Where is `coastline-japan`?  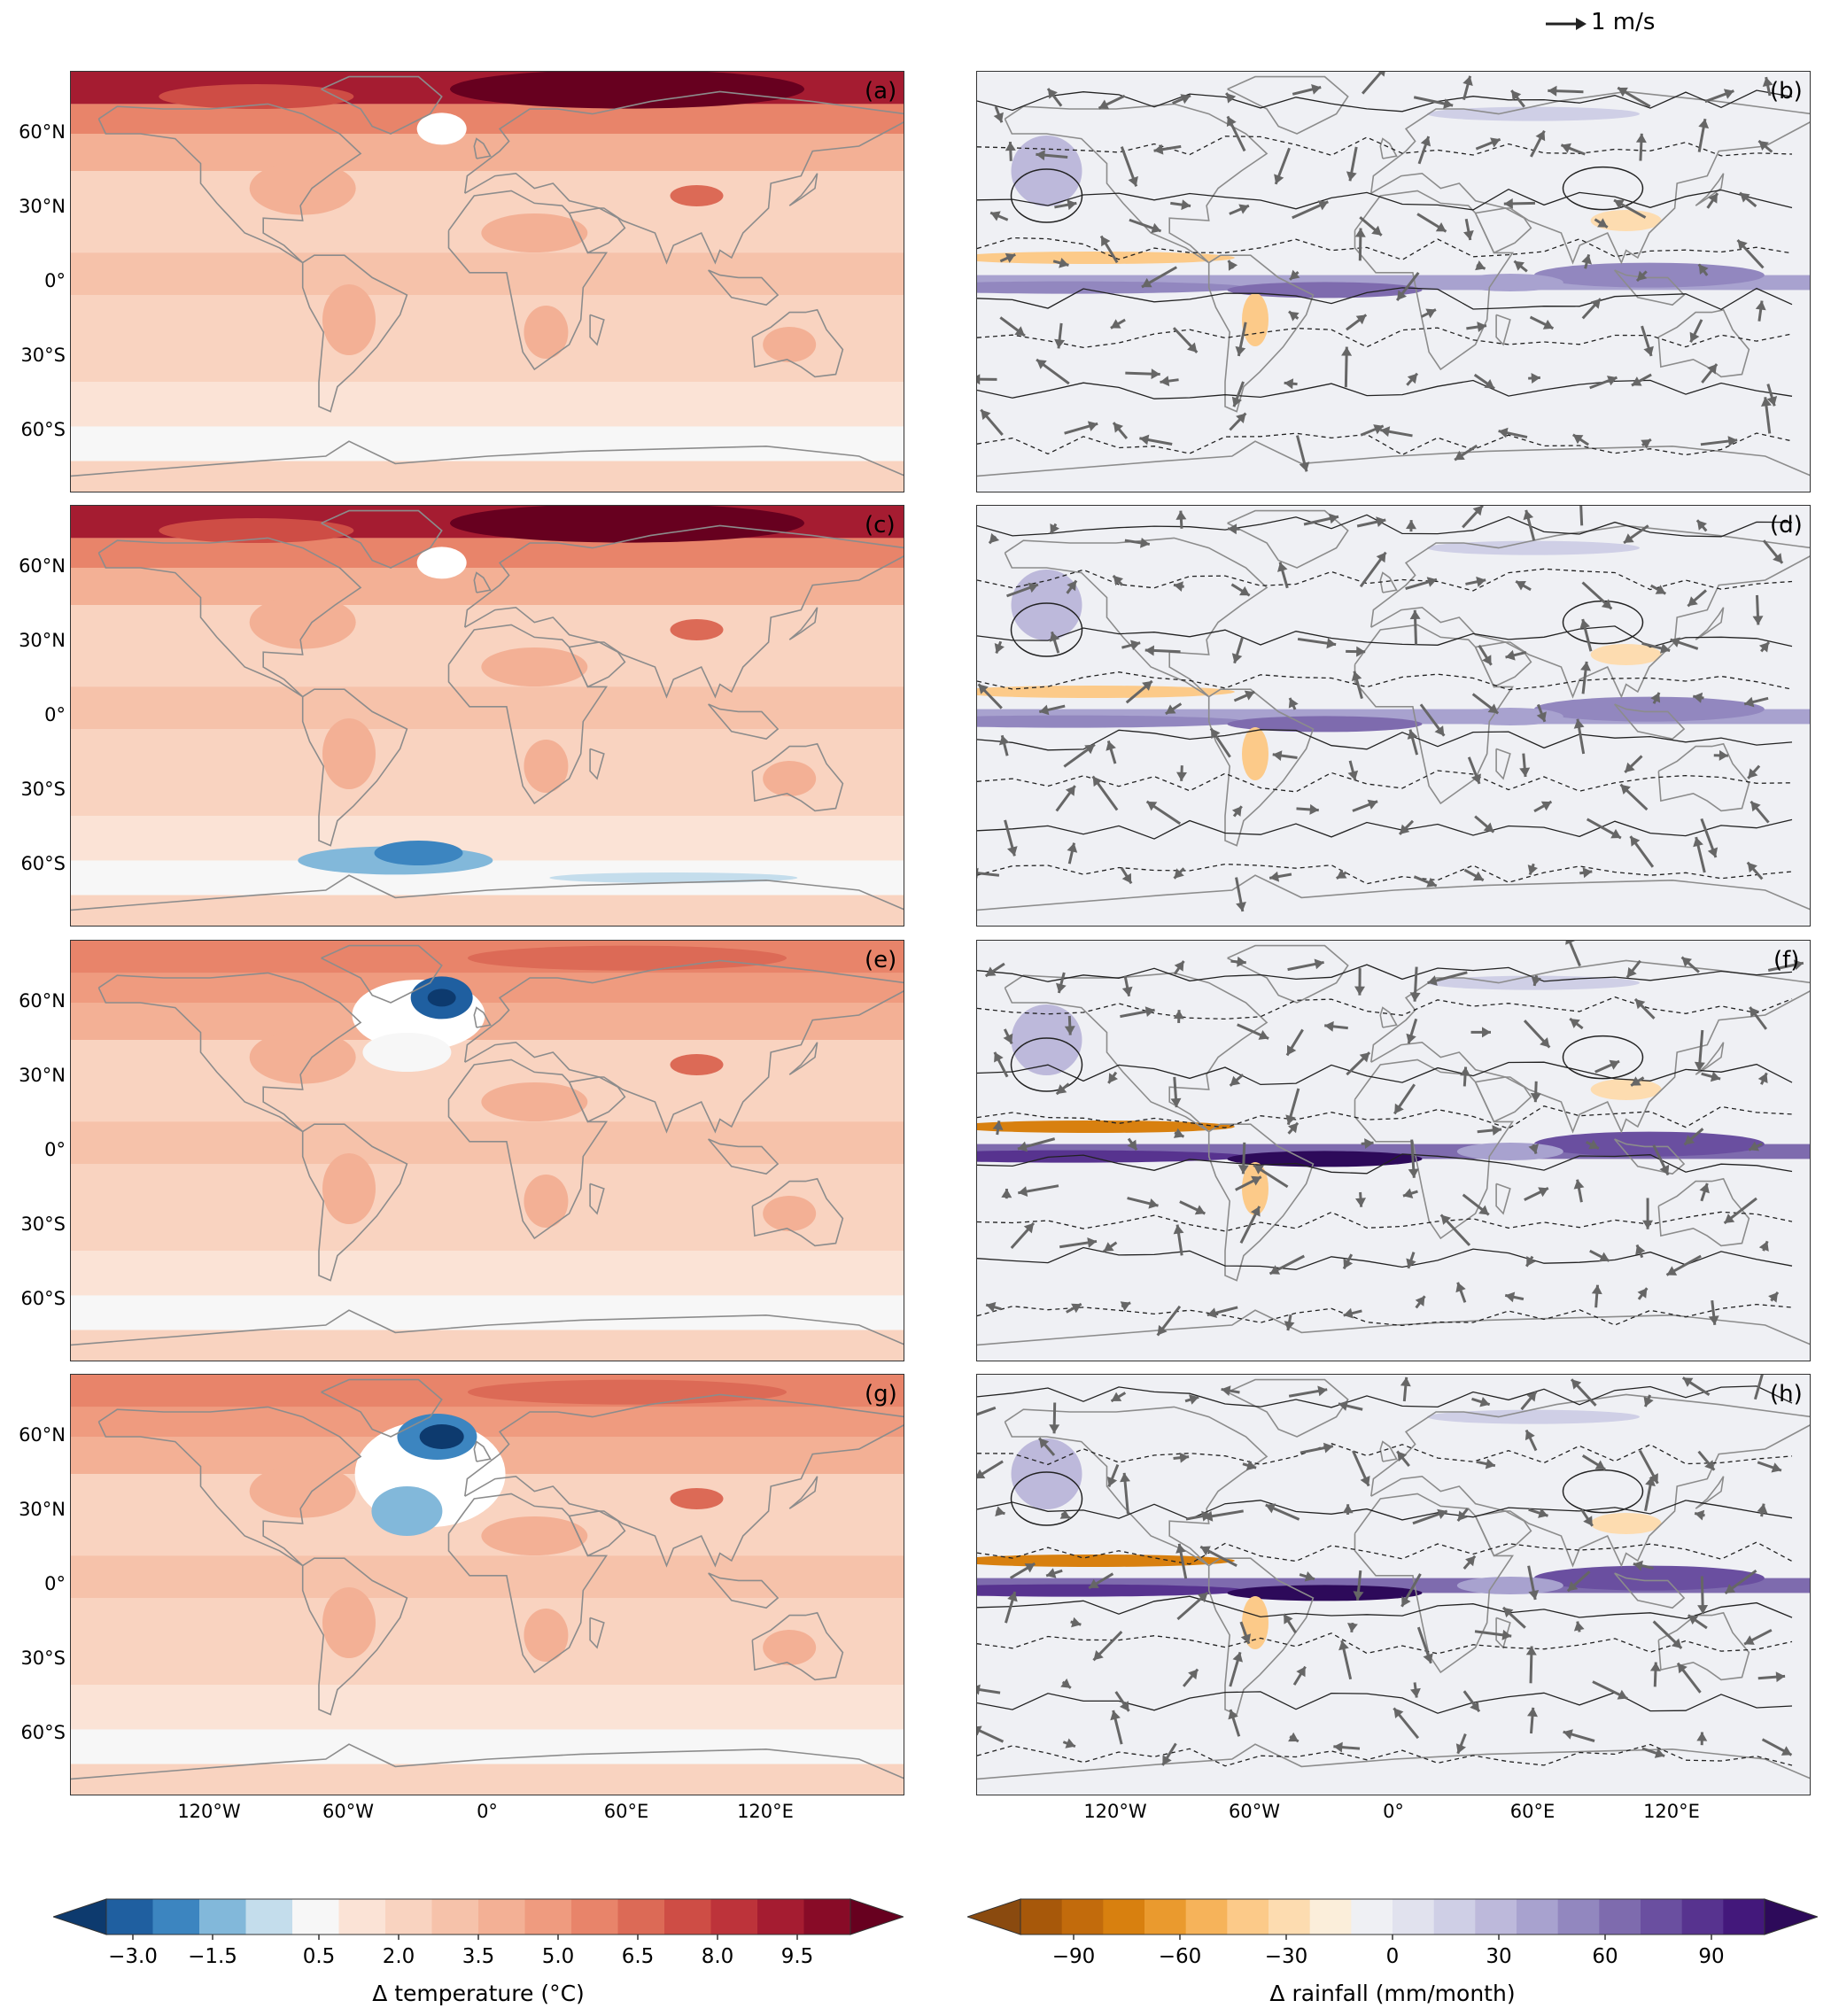 coastline-japan is located at coordinates (1710, 189).